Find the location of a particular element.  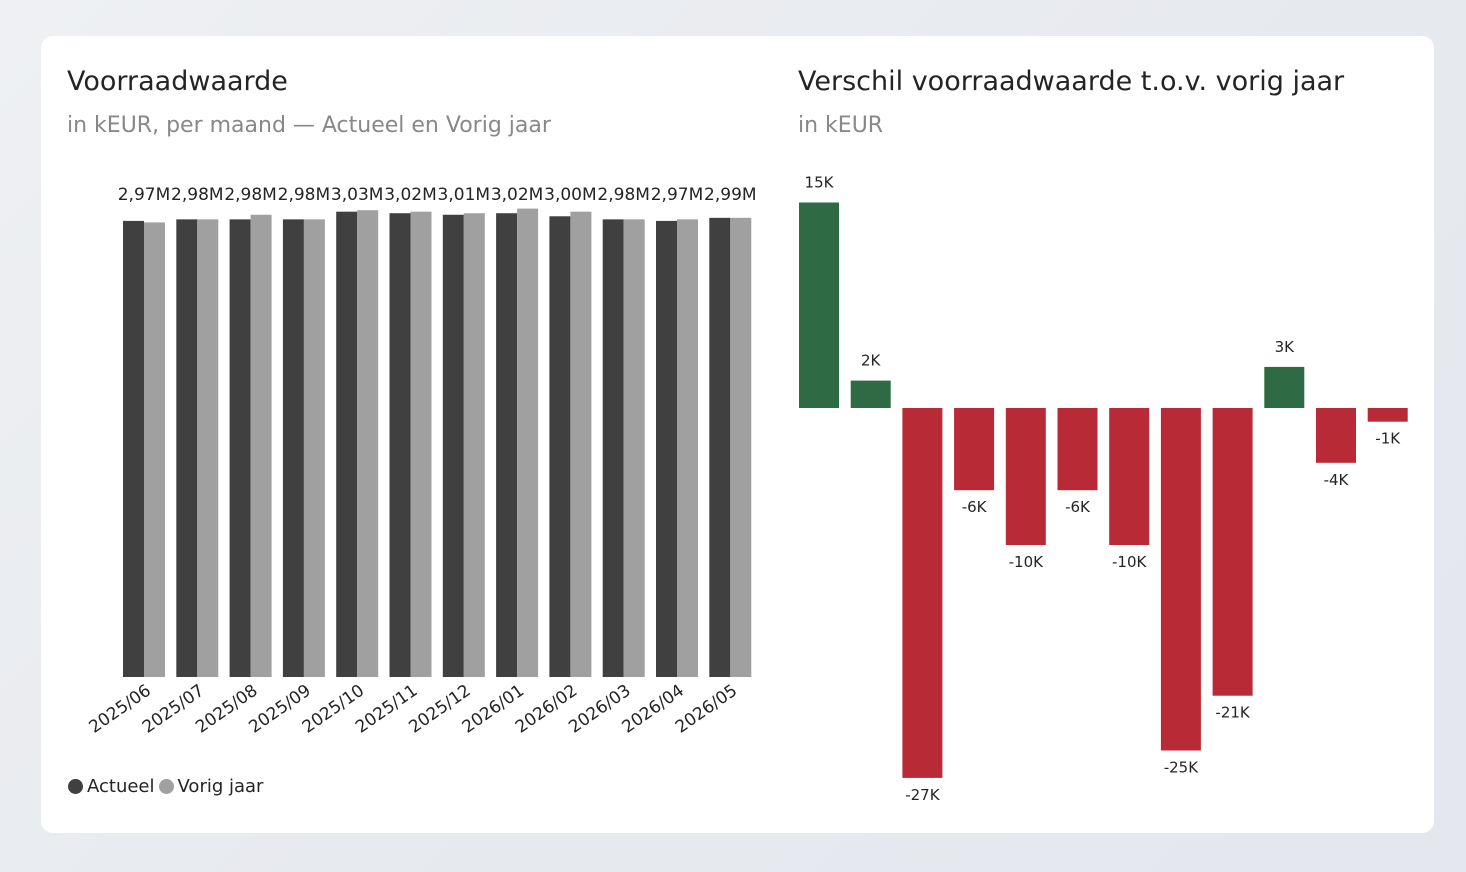

inventory-chart-title: Voorraadwaarde is located at coordinates (177, 81).